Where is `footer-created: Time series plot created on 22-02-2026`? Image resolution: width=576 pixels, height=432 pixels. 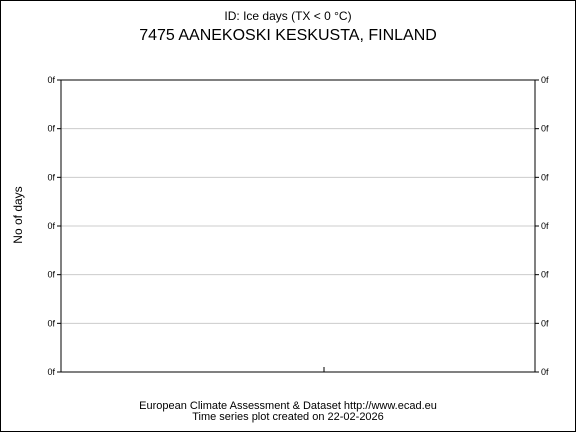 footer-created: Time series plot created on 22-02-2026 is located at coordinates (288, 417).